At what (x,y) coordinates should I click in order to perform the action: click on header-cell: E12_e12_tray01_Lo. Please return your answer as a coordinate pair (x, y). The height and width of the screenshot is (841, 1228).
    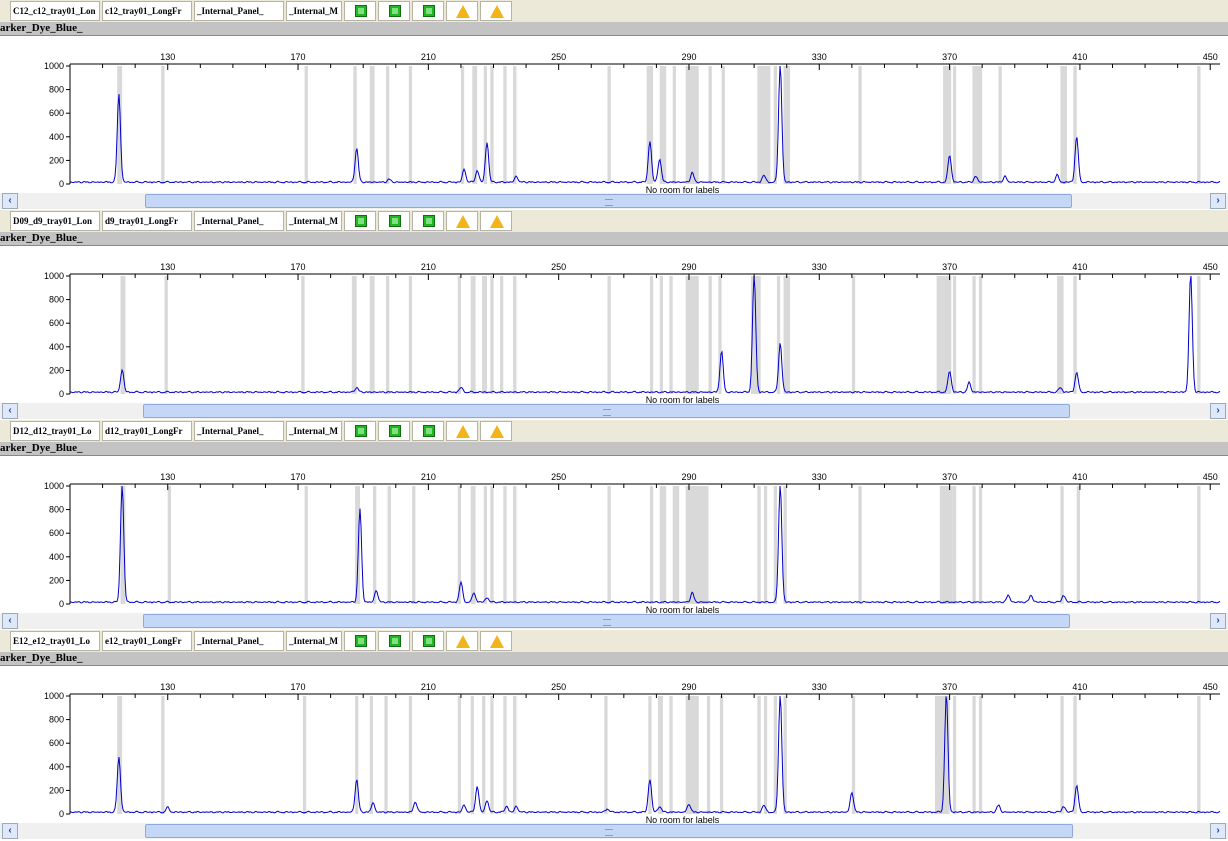
    Looking at the image, I should click on (55, 641).